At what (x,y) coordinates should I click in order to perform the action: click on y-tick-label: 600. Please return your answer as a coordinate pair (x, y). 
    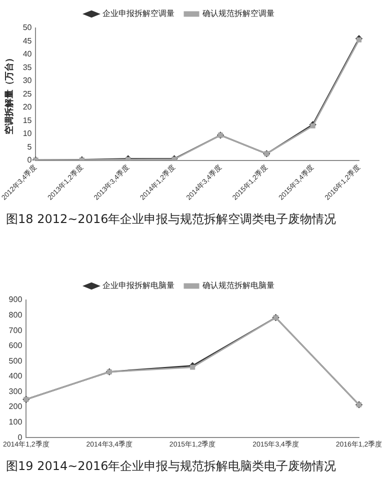
    Looking at the image, I should click on (15, 345).